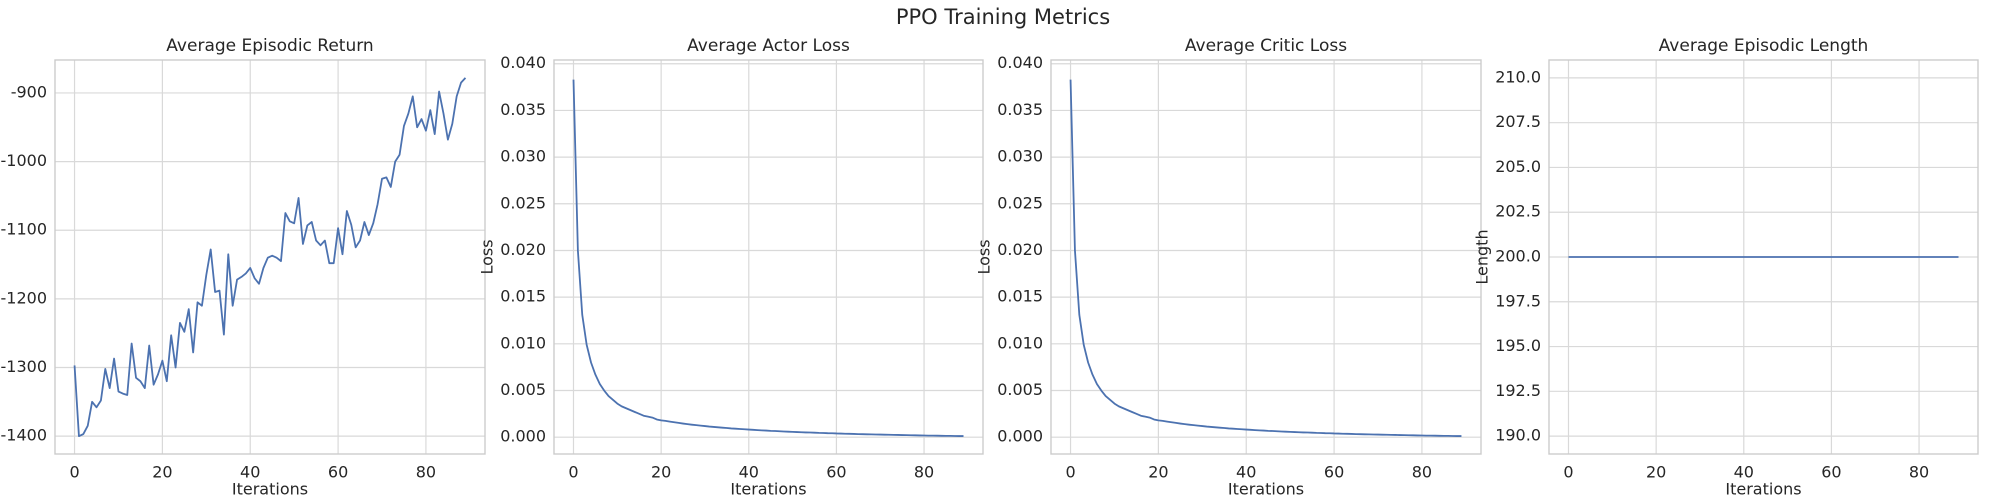 Image resolution: width=2000 pixels, height=500 pixels. What do you see at coordinates (24, 229) in the screenshot?
I see `y-tick-label: -1100` at bounding box center [24, 229].